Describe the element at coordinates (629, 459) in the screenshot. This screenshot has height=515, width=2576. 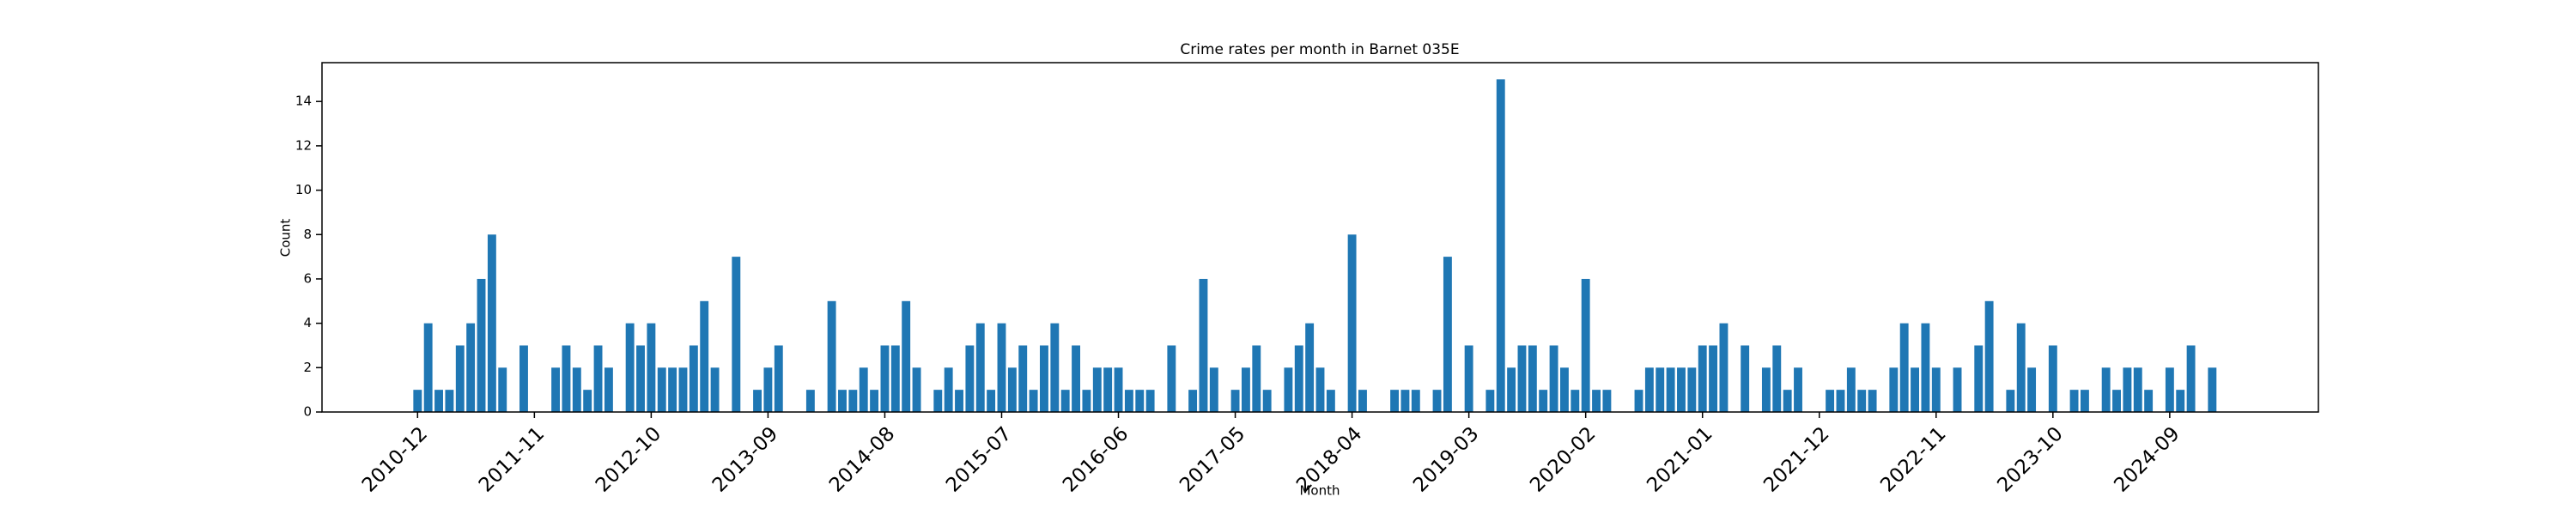
I see `x-tick-label: 2012-10` at that location.